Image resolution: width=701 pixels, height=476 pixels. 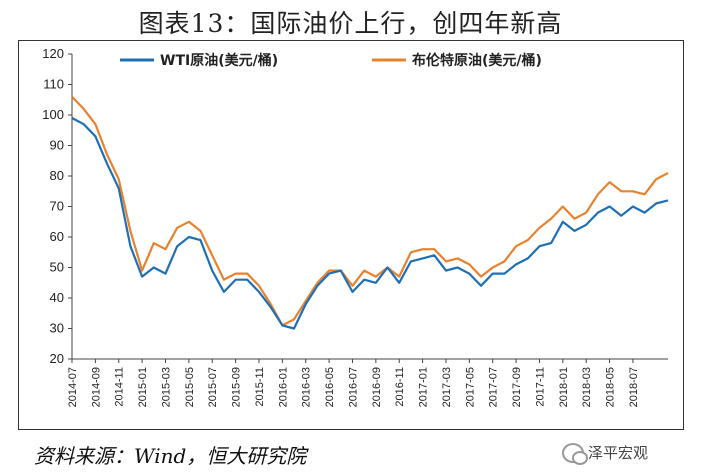 I want to click on y-tick-label: 20, so click(x=57, y=358).